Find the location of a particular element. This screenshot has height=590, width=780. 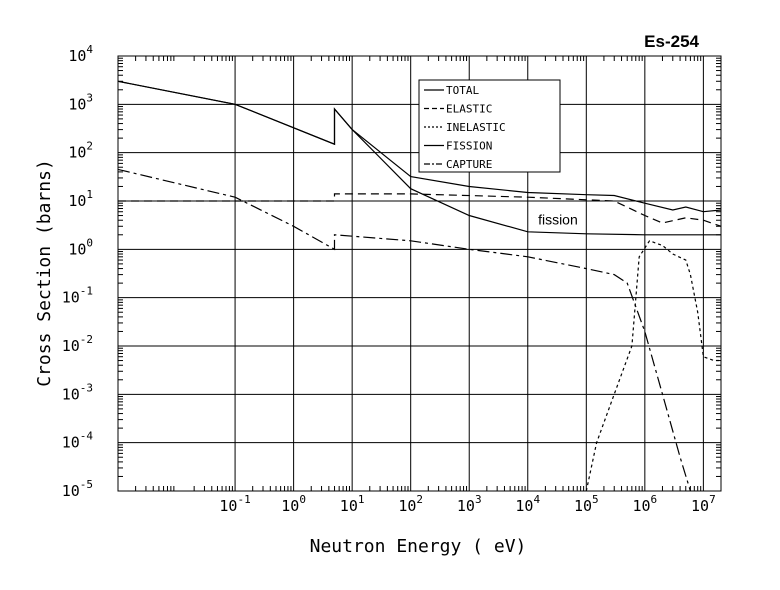

y-tick-exponent: 1 is located at coordinates (89, 194).